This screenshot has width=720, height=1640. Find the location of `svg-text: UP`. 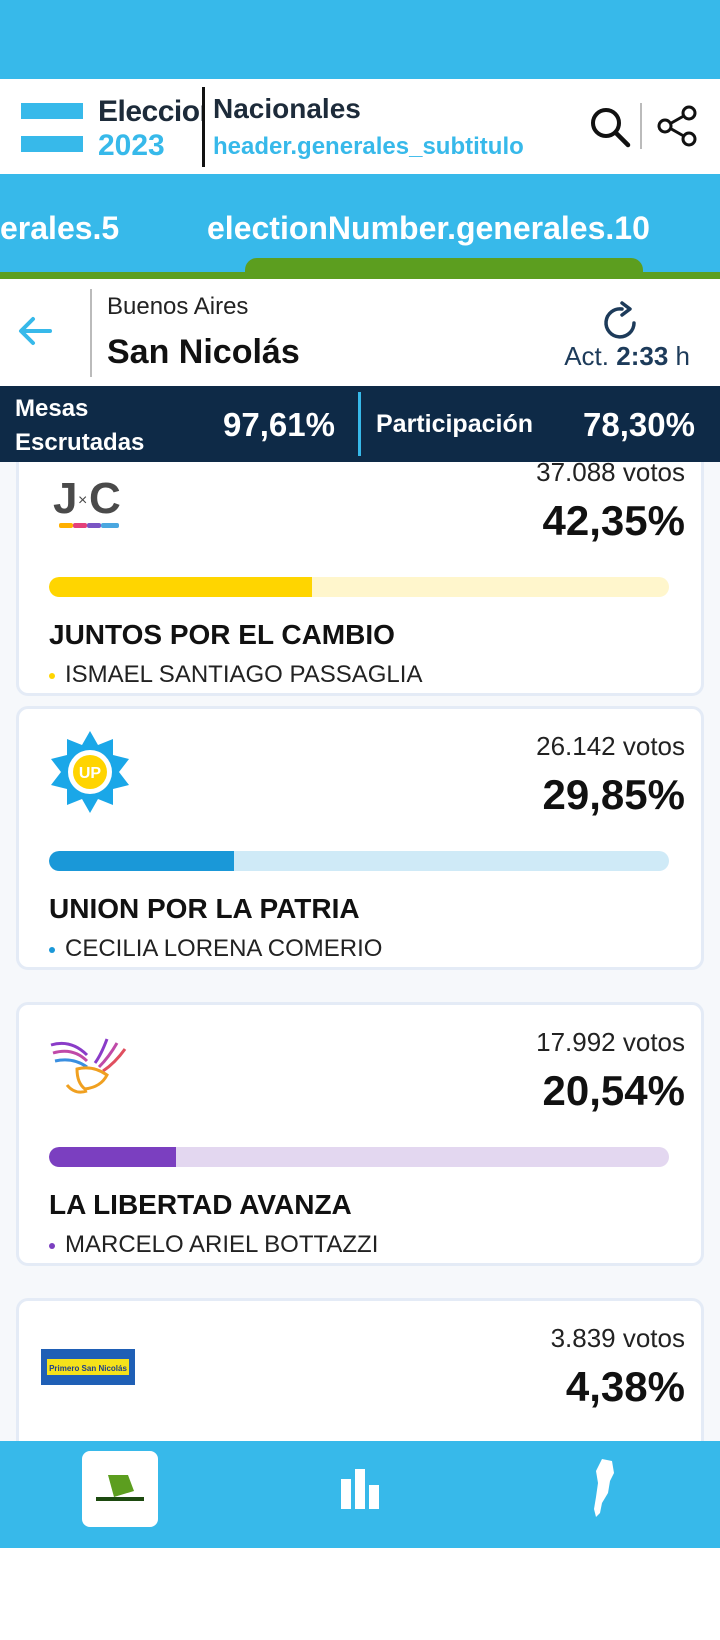

svg-text: UP is located at coordinates (90, 773).